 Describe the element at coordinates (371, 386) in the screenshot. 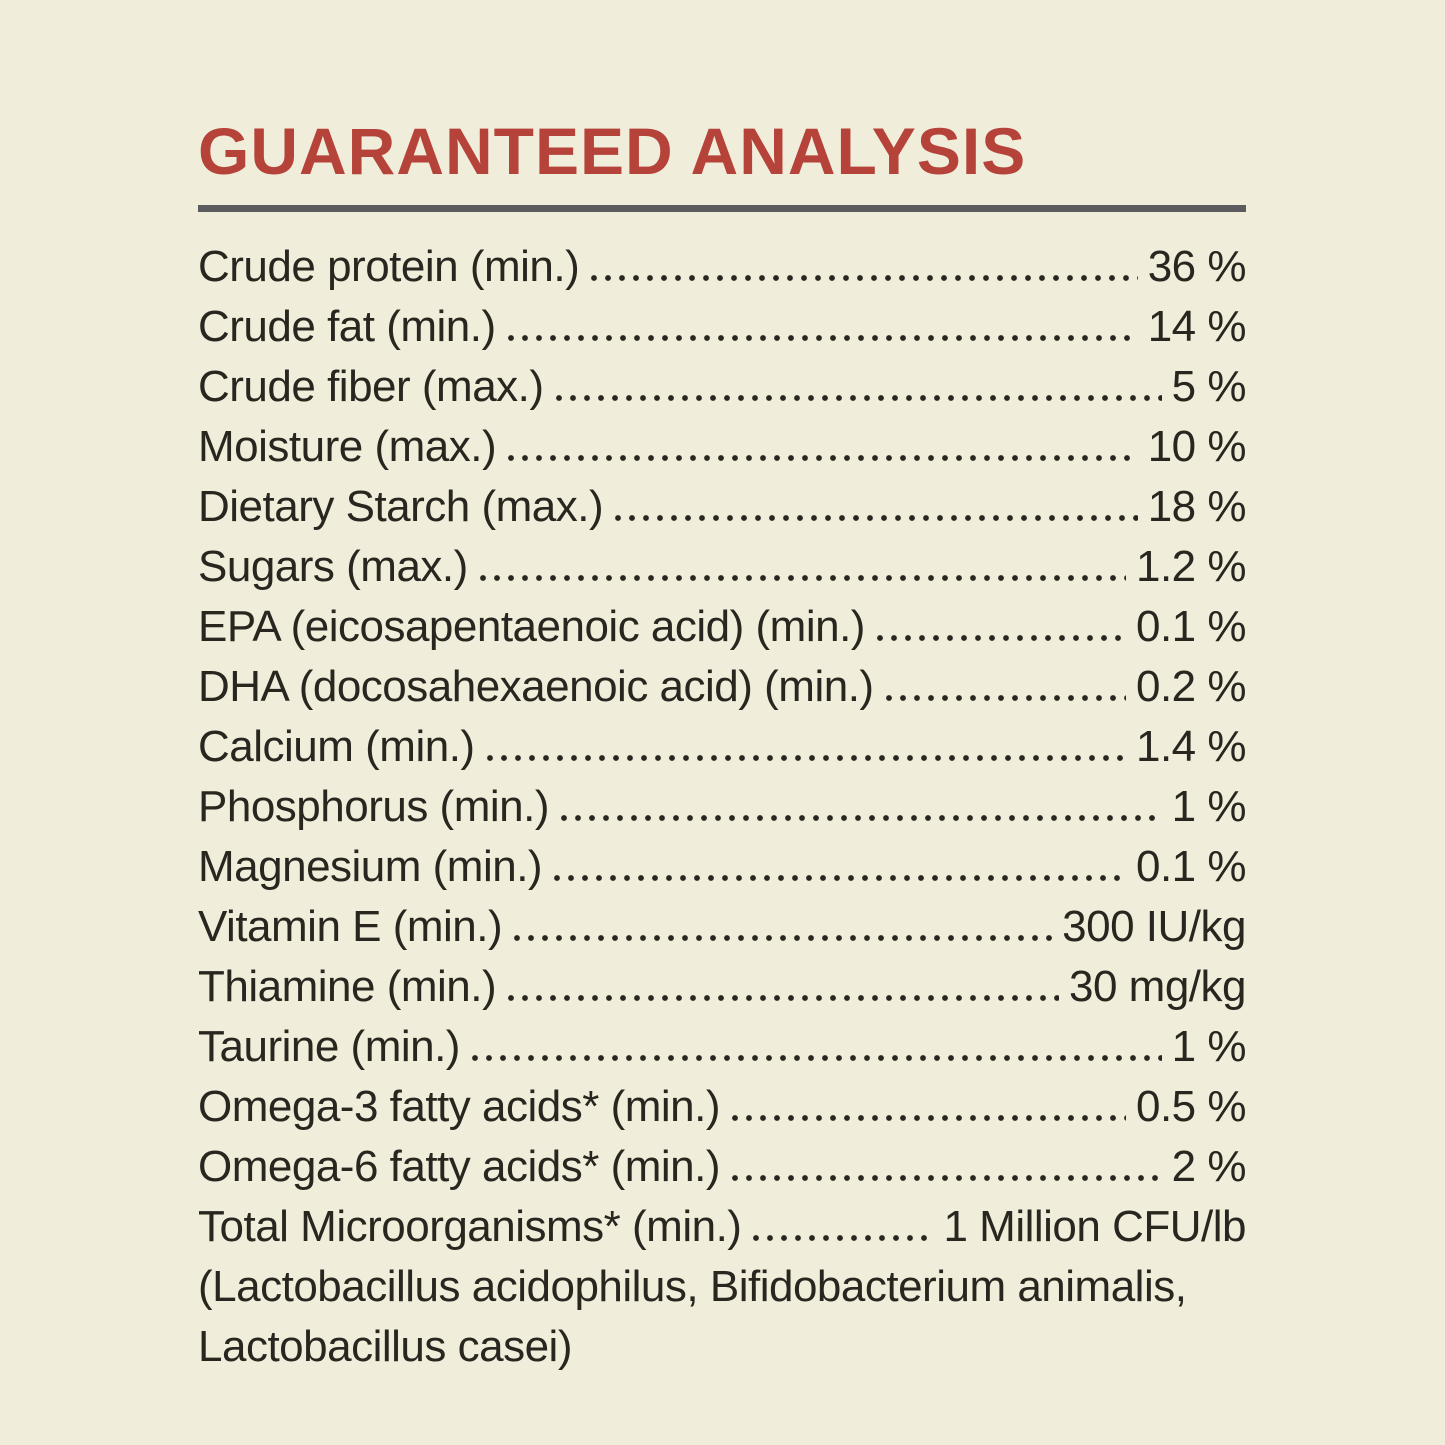

I see `nutrient-label: Crude fiber (max.)` at that location.